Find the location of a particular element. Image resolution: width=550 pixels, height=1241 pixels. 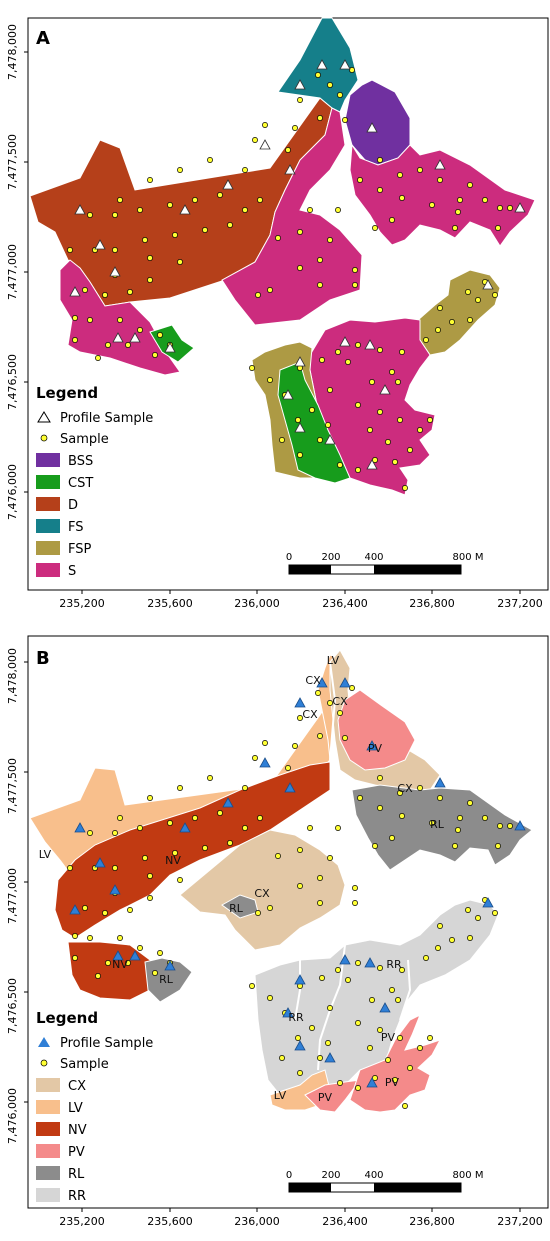

legend-swatch-RL is located at coordinates (48, 1173).